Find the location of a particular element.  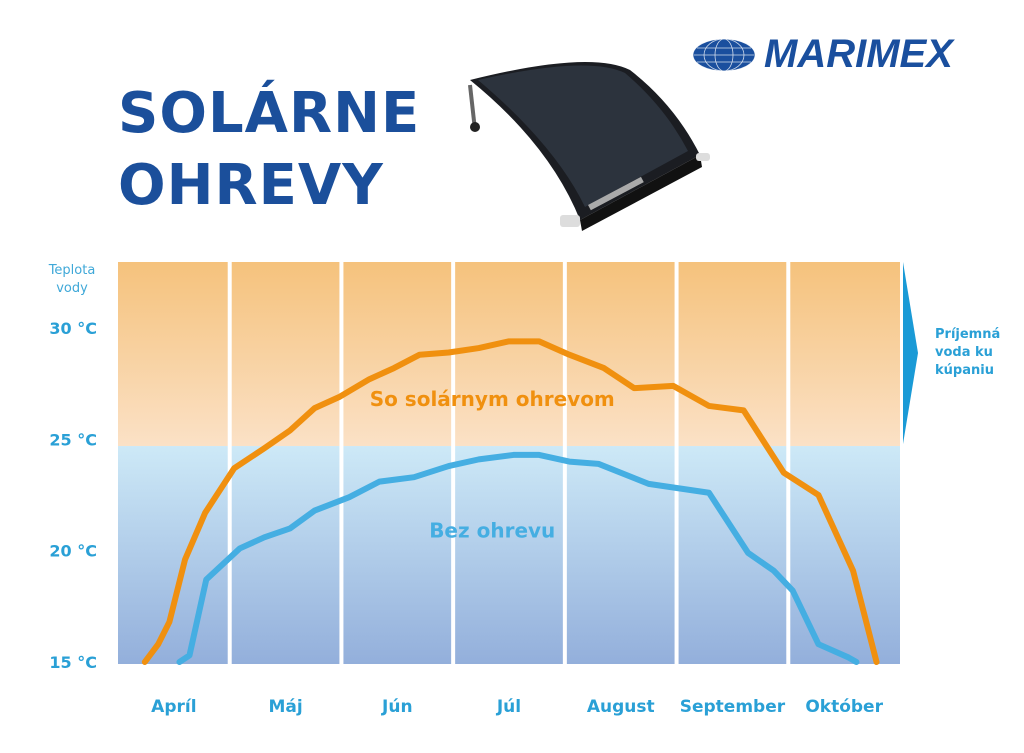

y-axis-label-line-2: vody is located at coordinates (72, 288).